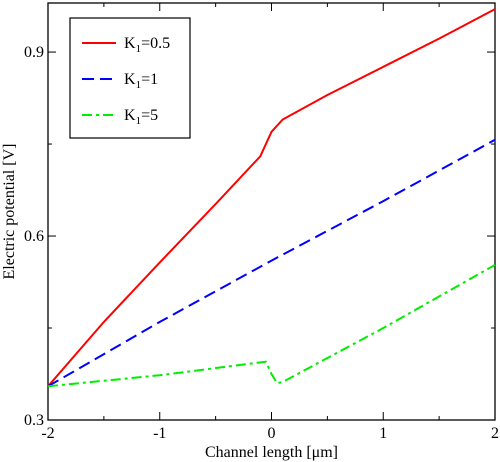 The height and width of the screenshot is (462, 500). I want to click on x-axis-title: Channel length [μm], so click(271, 452).